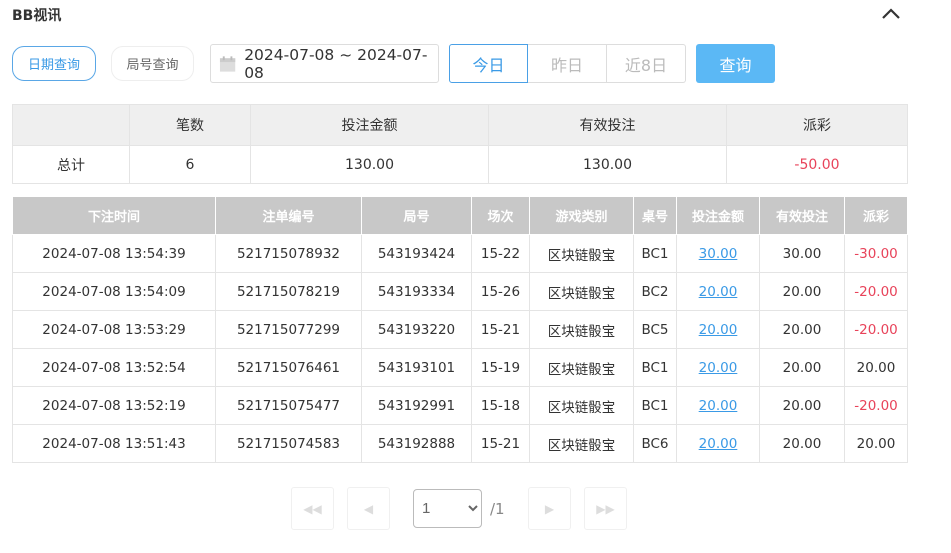 The height and width of the screenshot is (553, 951). What do you see at coordinates (655, 215) in the screenshot?
I see `column-header: 桌号` at bounding box center [655, 215].